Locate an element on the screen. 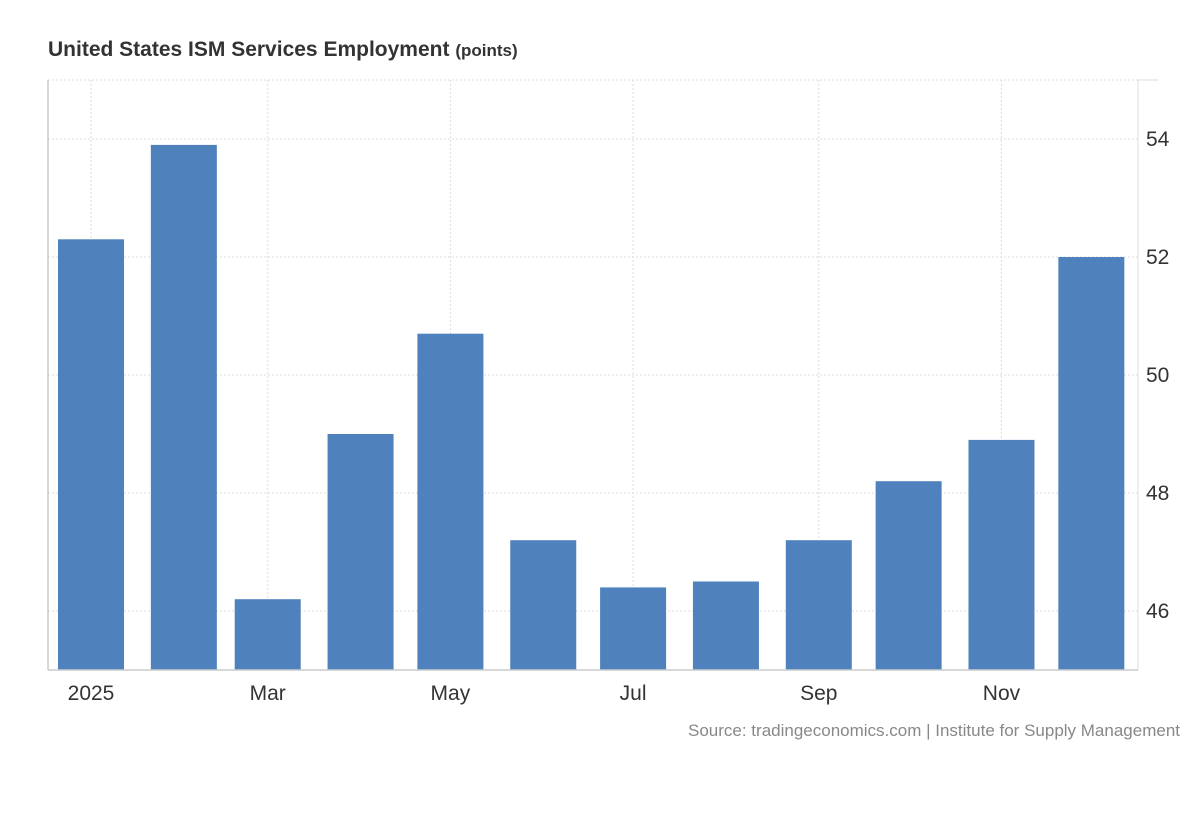 This screenshot has width=1200, height=820. x-tick-label: Sep is located at coordinates (818, 693).